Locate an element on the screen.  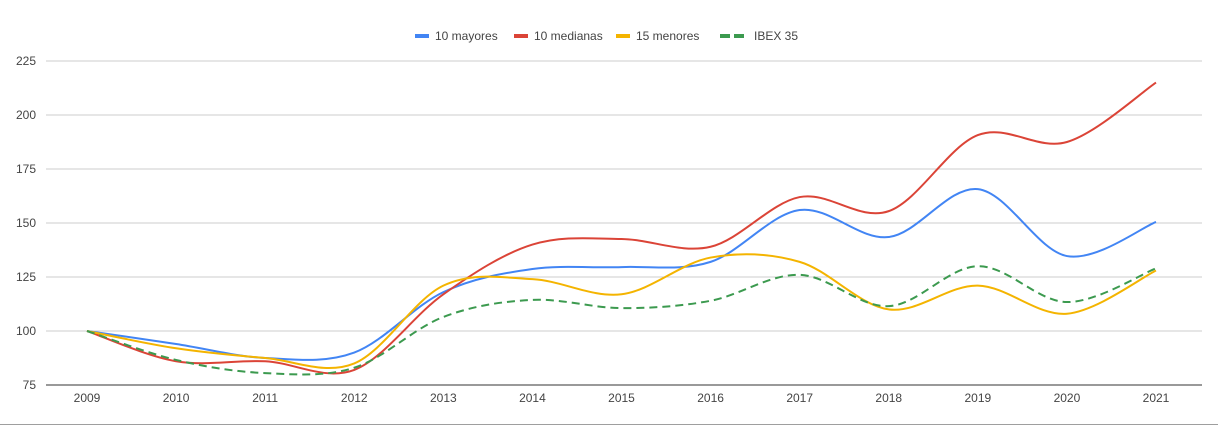
y-tick-label: 225 is located at coordinates (26, 61).